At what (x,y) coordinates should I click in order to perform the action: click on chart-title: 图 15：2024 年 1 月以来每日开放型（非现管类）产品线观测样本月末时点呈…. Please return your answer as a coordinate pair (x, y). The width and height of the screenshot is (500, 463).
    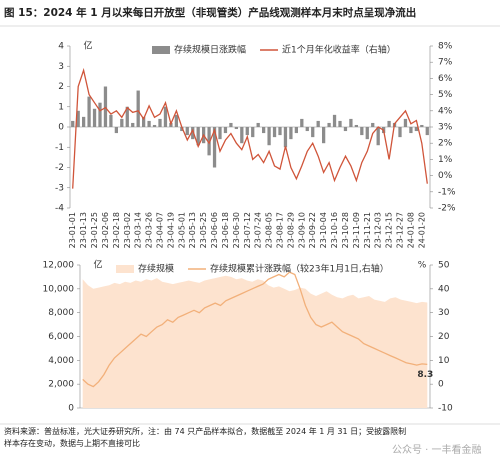
    Looking at the image, I should click on (210, 12).